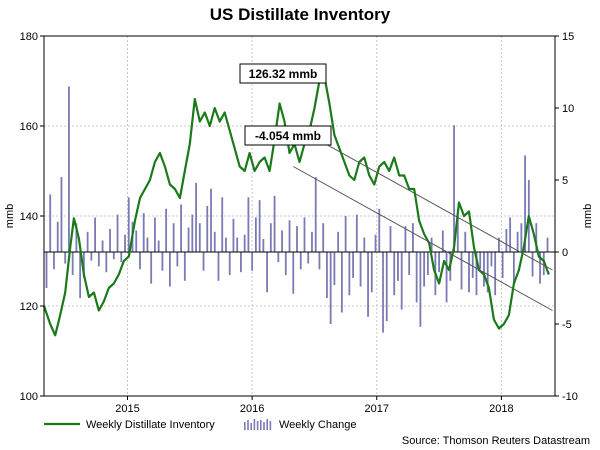  Describe the element at coordinates (588, 216) in the screenshot. I see `right-axis-label: mmb` at that location.